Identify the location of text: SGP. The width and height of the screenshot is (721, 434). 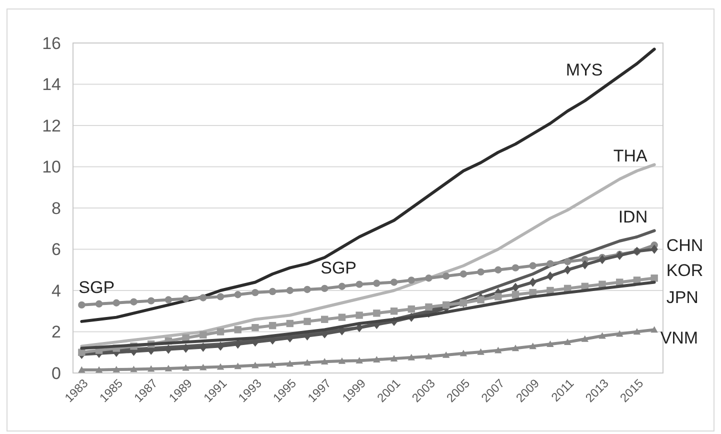
(338, 268).